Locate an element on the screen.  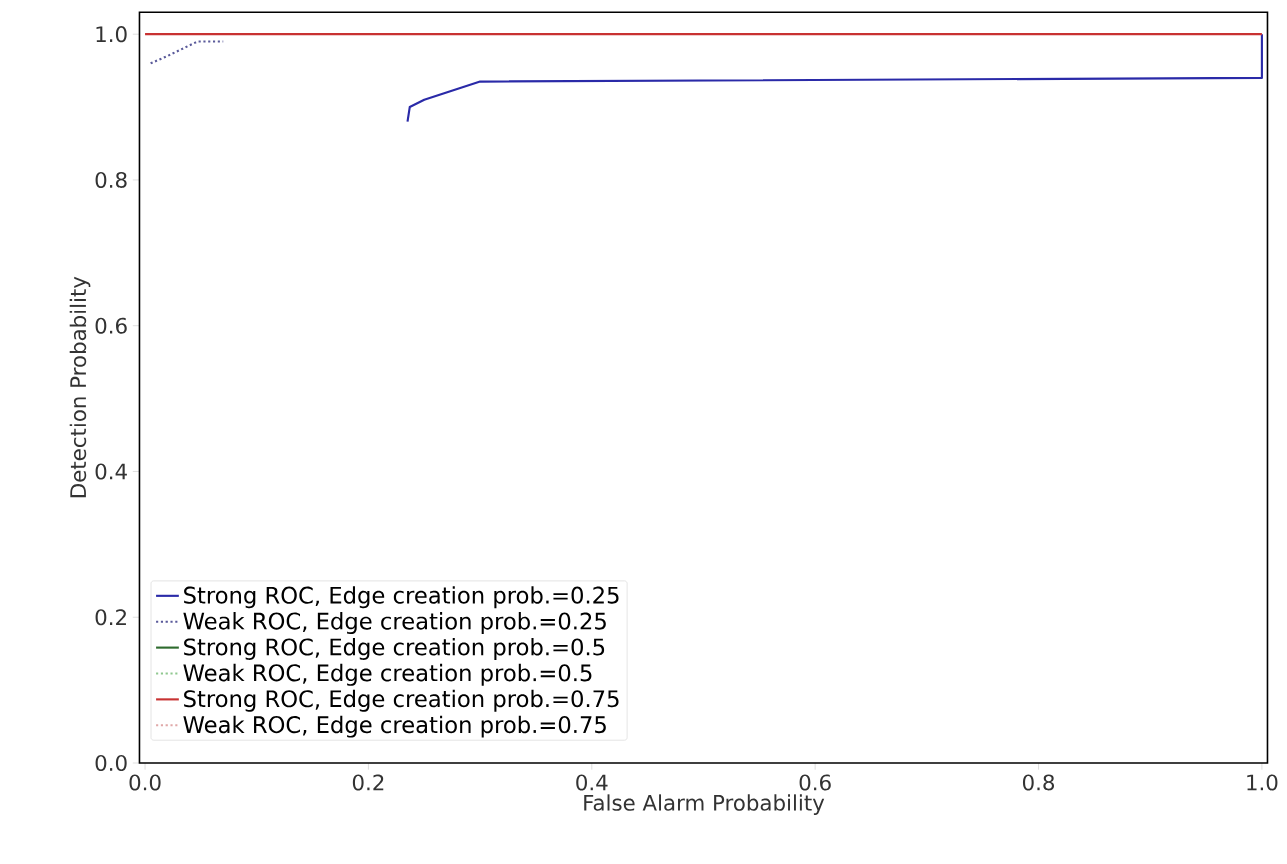
legend-label: Weak ROC, Edge creation prob.=0.75 is located at coordinates (394, 726).